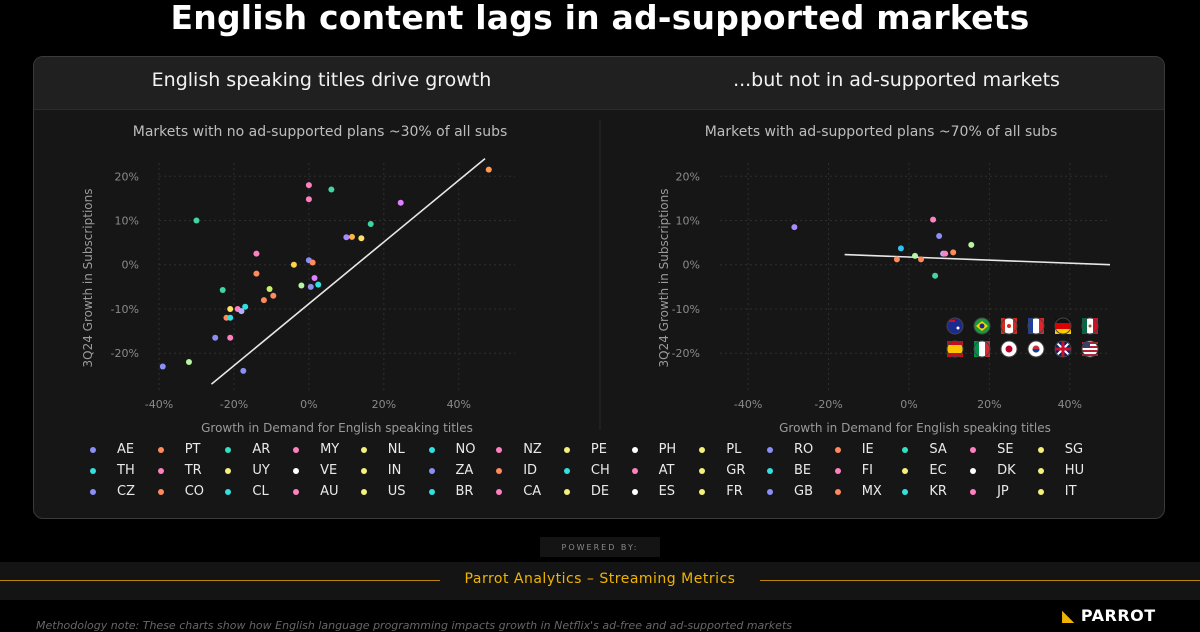 This screenshot has height=632, width=1200. I want to click on legend-label: CH, so click(600, 470).